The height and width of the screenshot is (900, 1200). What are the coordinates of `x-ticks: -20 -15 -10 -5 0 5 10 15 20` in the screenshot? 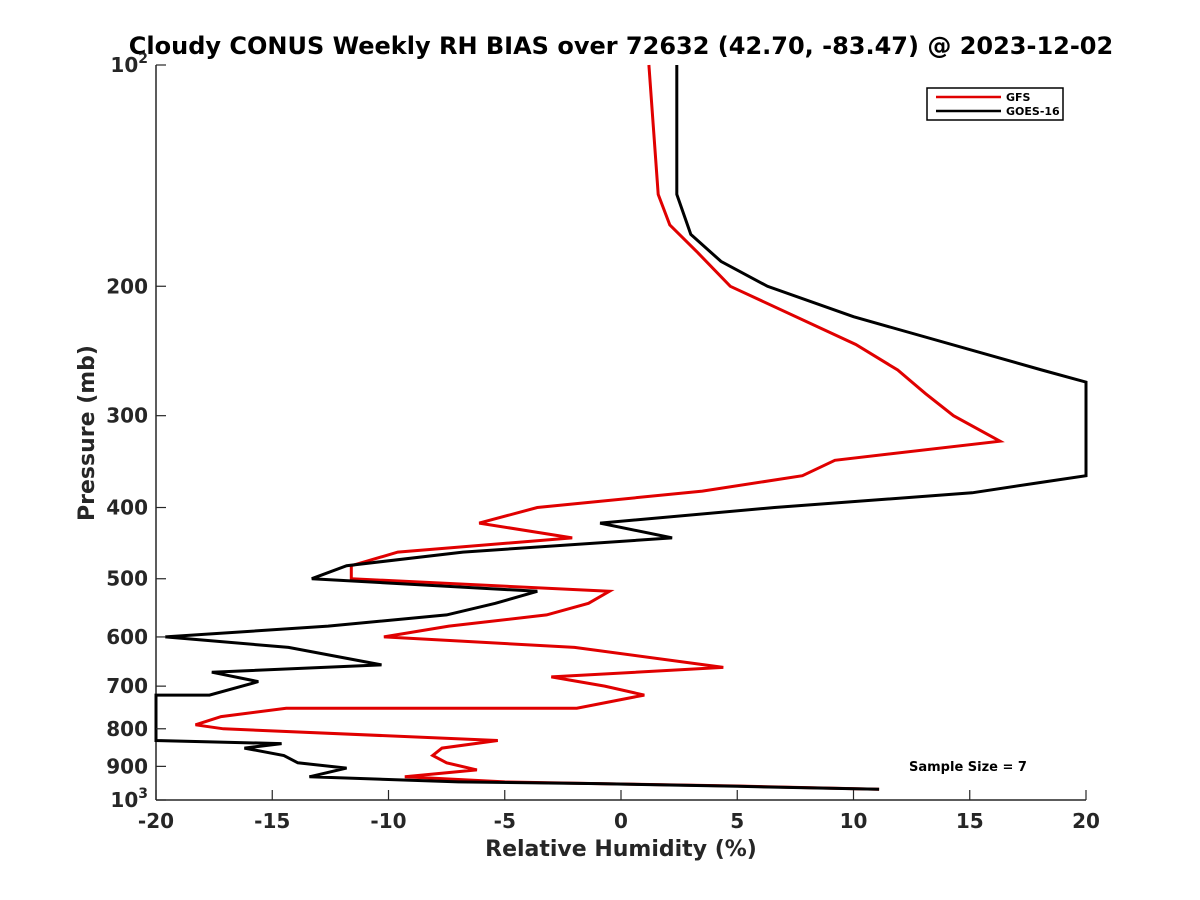 It's located at (619, 811).